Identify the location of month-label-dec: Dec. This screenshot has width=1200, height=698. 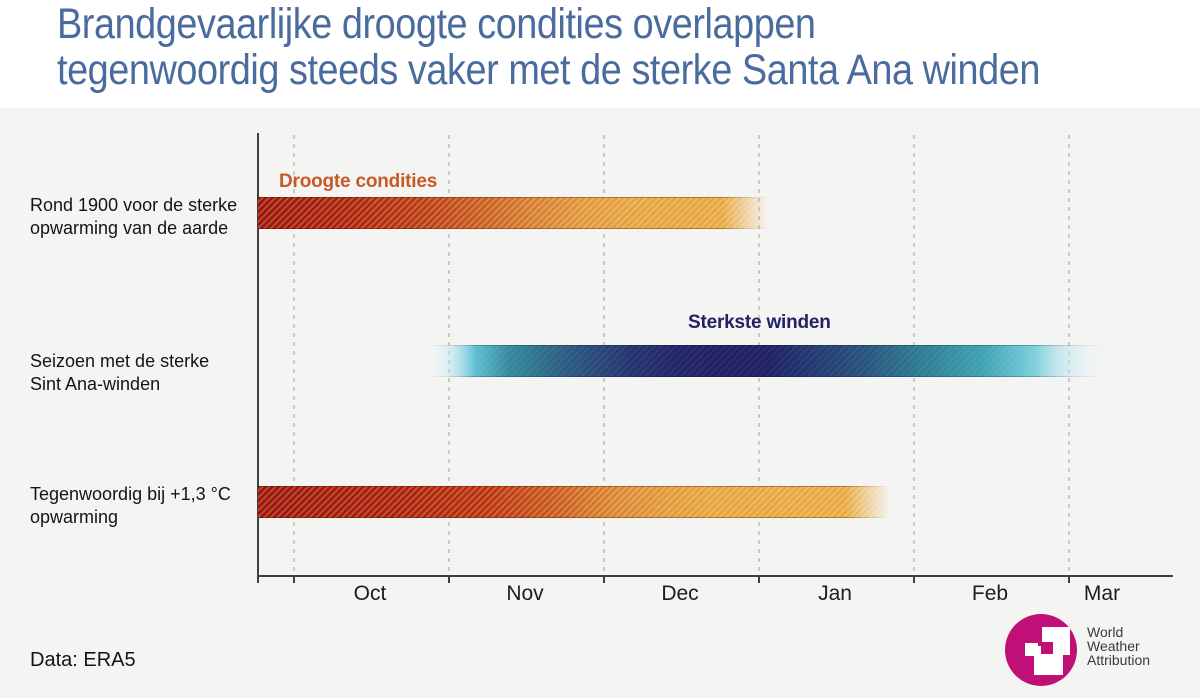
(680, 593).